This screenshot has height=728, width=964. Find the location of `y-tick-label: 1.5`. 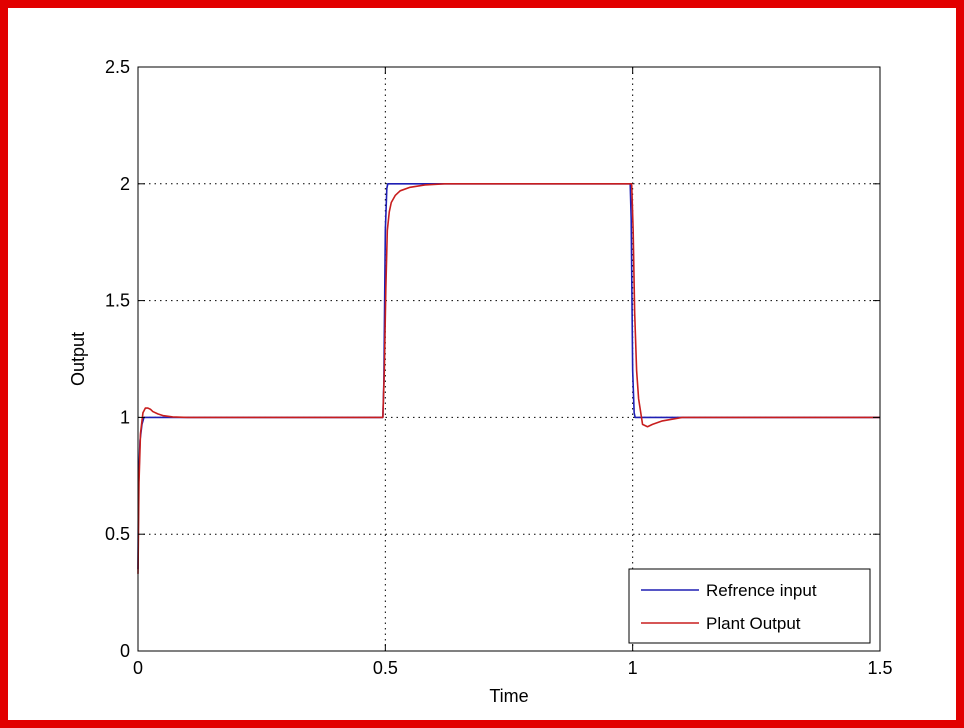

y-tick-label: 1.5 is located at coordinates (117, 301).